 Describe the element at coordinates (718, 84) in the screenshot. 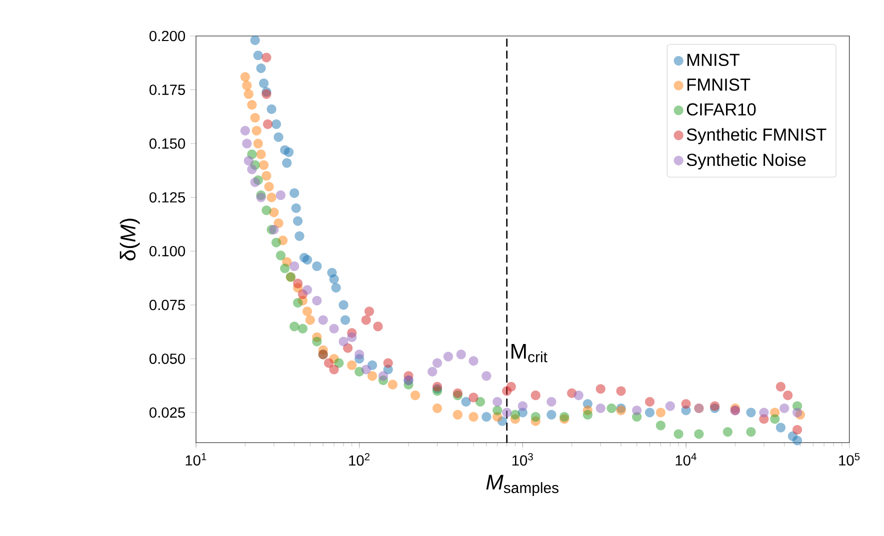

I see `legend-label: FMNIST` at that location.